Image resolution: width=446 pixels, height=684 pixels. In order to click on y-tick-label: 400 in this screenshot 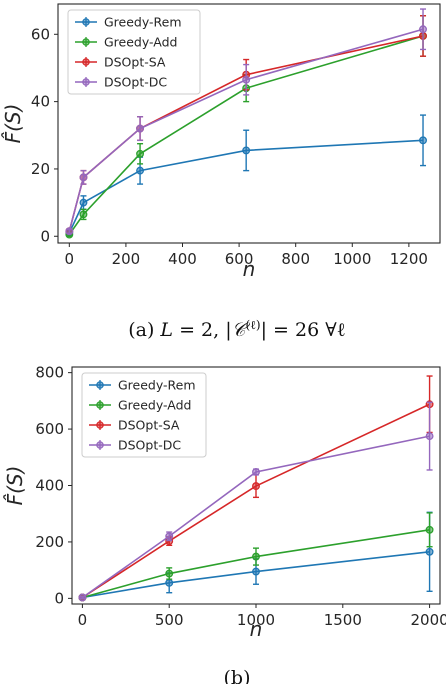, I will do `click(49, 486)`.